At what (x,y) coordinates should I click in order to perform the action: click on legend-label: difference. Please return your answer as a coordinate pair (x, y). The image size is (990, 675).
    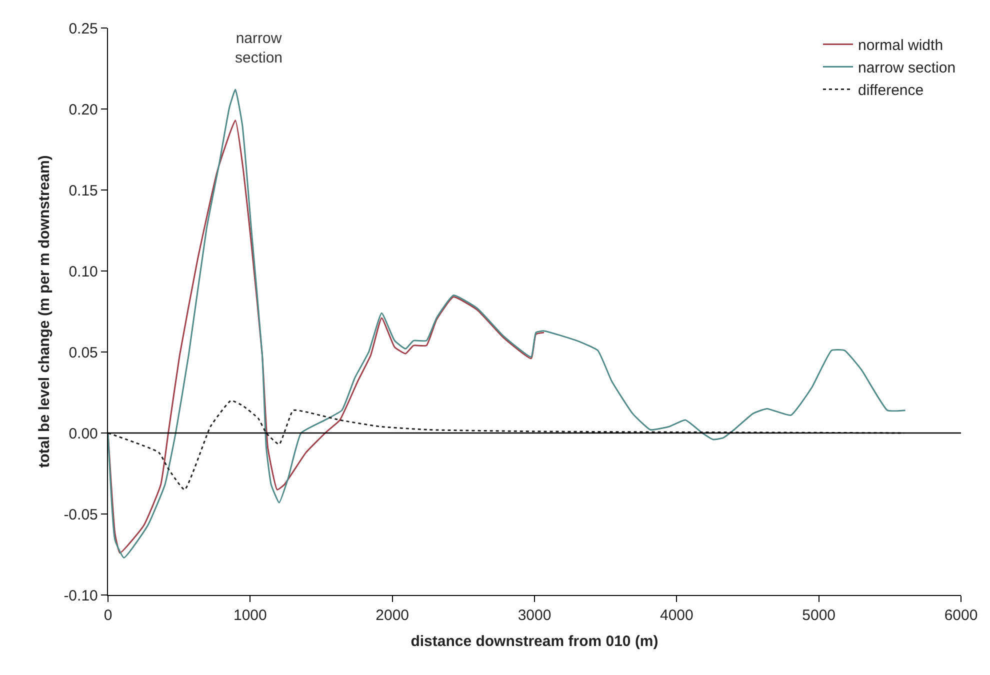
    Looking at the image, I should click on (891, 91).